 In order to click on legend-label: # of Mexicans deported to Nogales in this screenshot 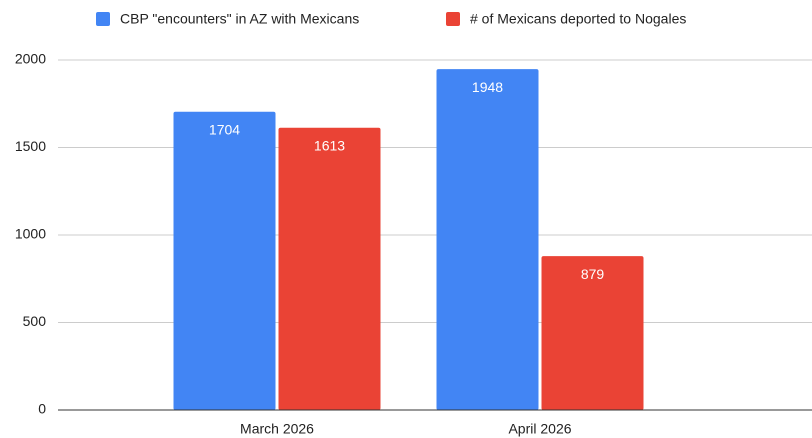, I will do `click(578, 19)`.